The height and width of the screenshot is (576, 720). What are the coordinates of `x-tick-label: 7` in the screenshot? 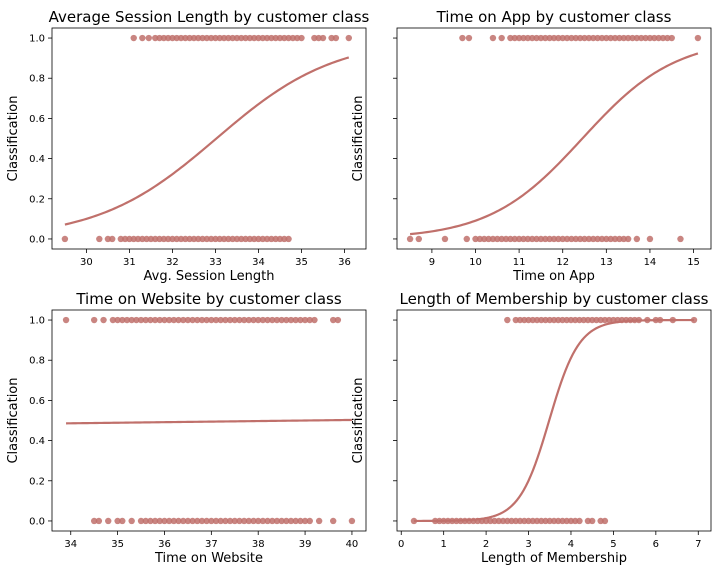 It's located at (698, 544).